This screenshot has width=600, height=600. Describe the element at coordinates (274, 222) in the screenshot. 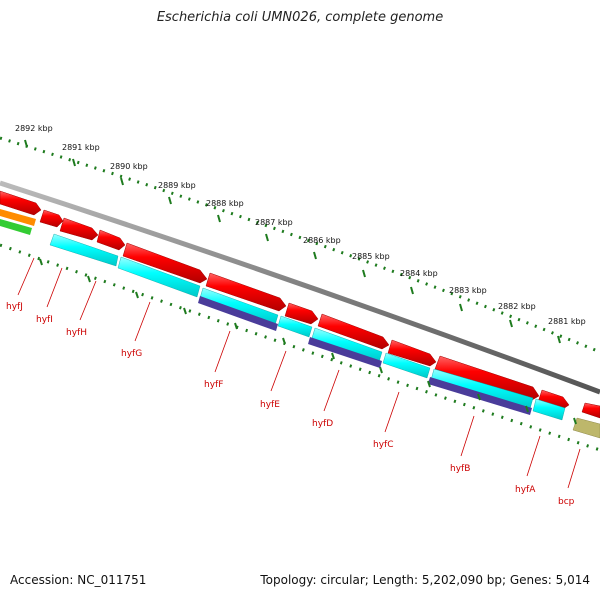

I see `ruler-label: 2887 kbp` at that location.